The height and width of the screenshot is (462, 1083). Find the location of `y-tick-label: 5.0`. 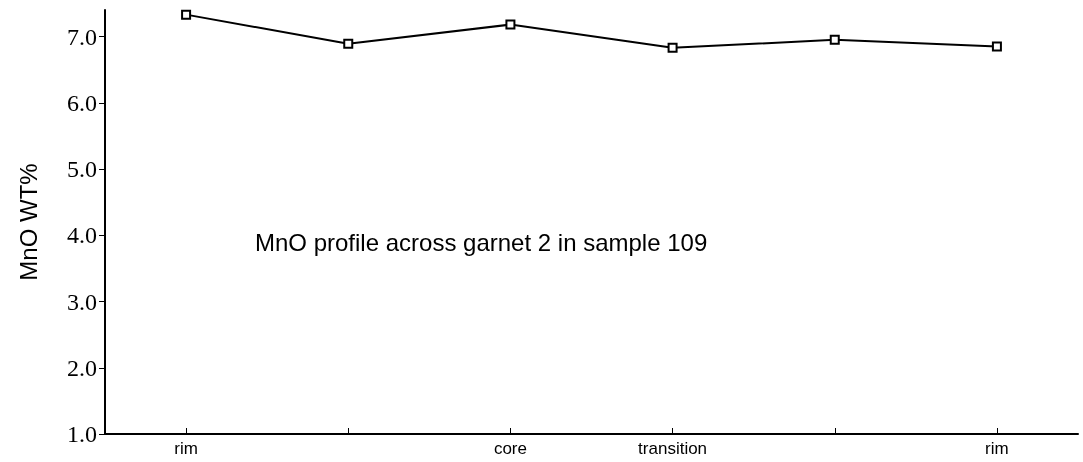

y-tick-label: 5.0 is located at coordinates (82, 169).